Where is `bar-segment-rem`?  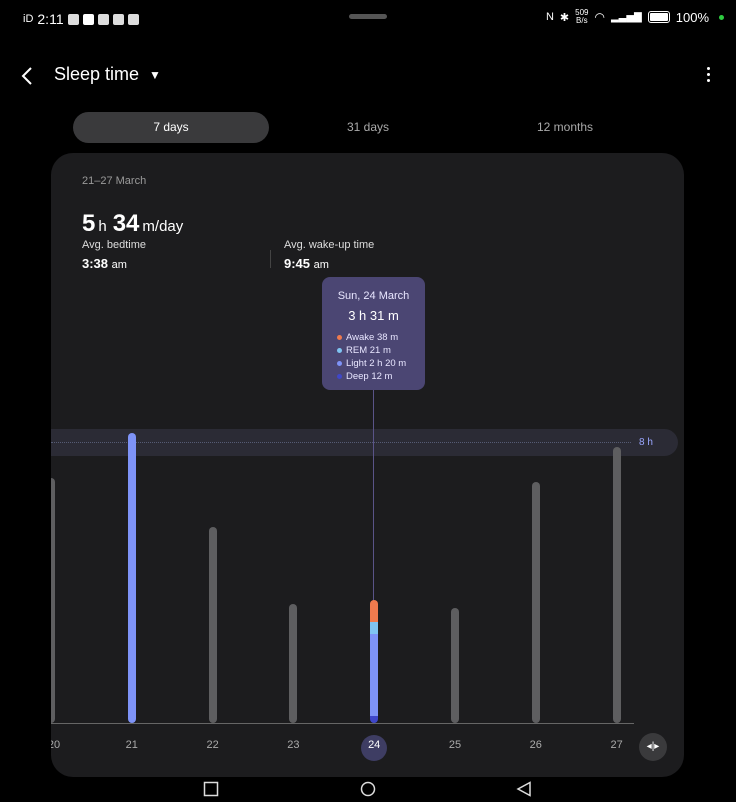
bar-segment-rem is located at coordinates (374, 628).